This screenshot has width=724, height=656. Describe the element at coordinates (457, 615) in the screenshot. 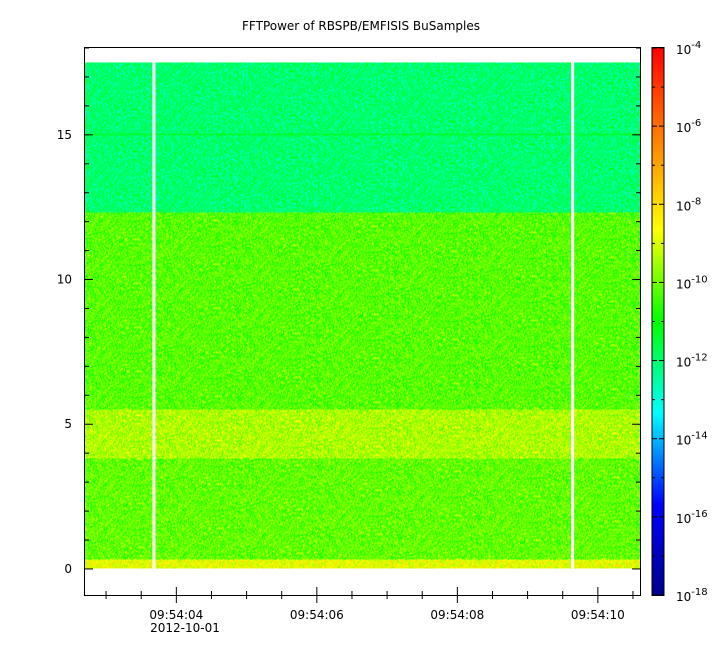

I see `x-tick-label: 09:54:08` at that location.